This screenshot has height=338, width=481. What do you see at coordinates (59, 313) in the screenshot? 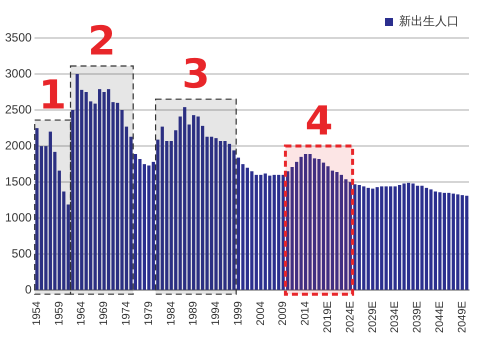
I see `x-tick-label: 1959` at bounding box center [59, 313].